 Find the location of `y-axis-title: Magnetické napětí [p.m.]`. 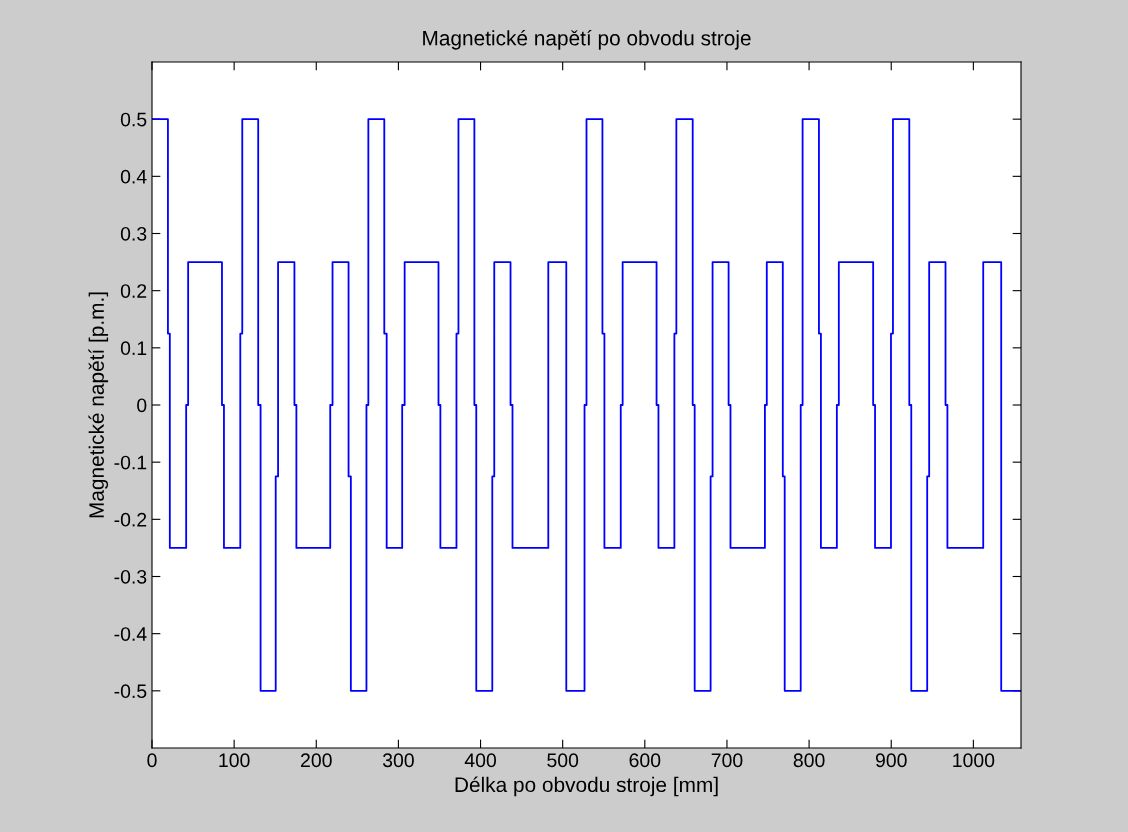

y-axis-title: Magnetické napětí [p.m.] is located at coordinates (98, 405).